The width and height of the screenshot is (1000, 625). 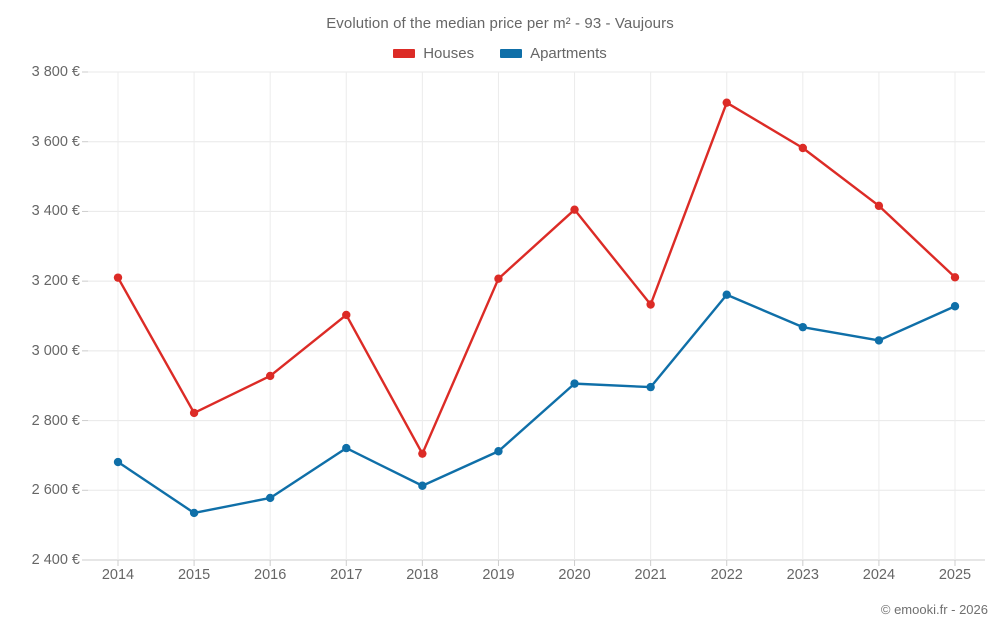 I want to click on x-axis-label-2019: 2019, so click(x=498, y=575).